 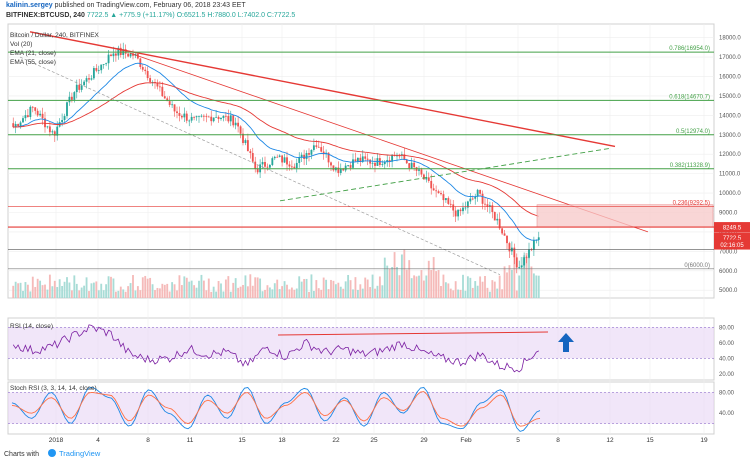 I want to click on stoch-tick: 80.00, so click(x=727, y=393).